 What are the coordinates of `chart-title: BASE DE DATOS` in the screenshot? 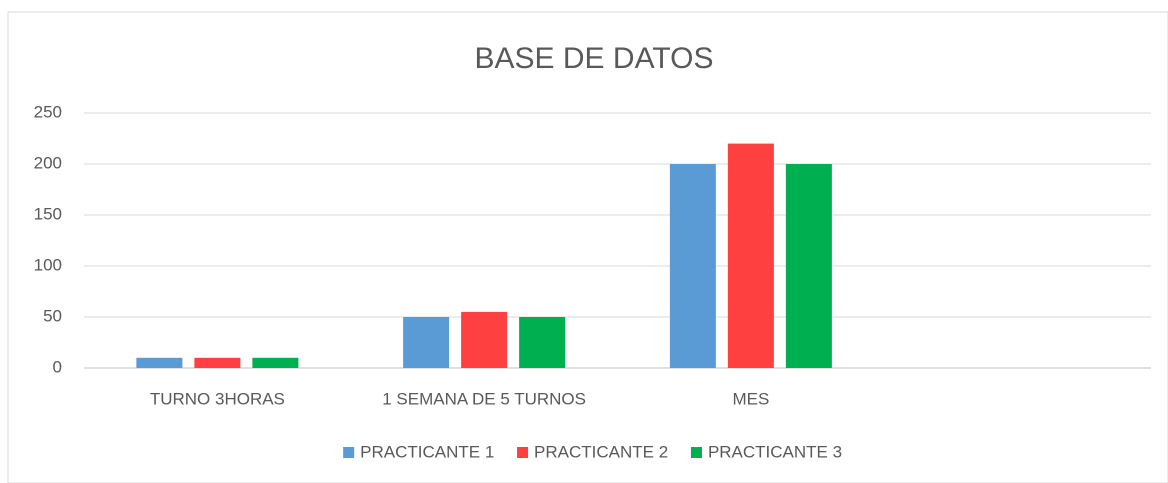 It's located at (594, 58).